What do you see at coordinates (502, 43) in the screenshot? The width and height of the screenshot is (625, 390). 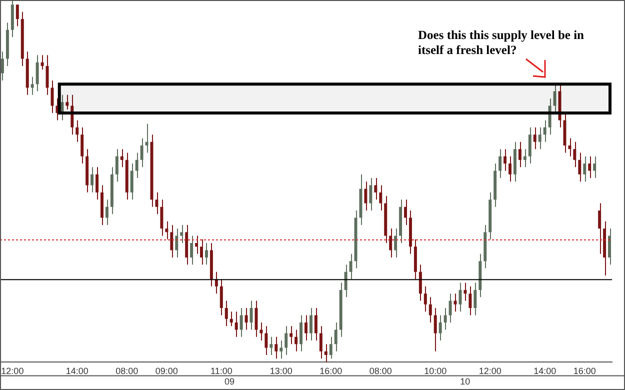 I see `annotation: Does this this supply level be in itself a fresh level?` at bounding box center [502, 43].